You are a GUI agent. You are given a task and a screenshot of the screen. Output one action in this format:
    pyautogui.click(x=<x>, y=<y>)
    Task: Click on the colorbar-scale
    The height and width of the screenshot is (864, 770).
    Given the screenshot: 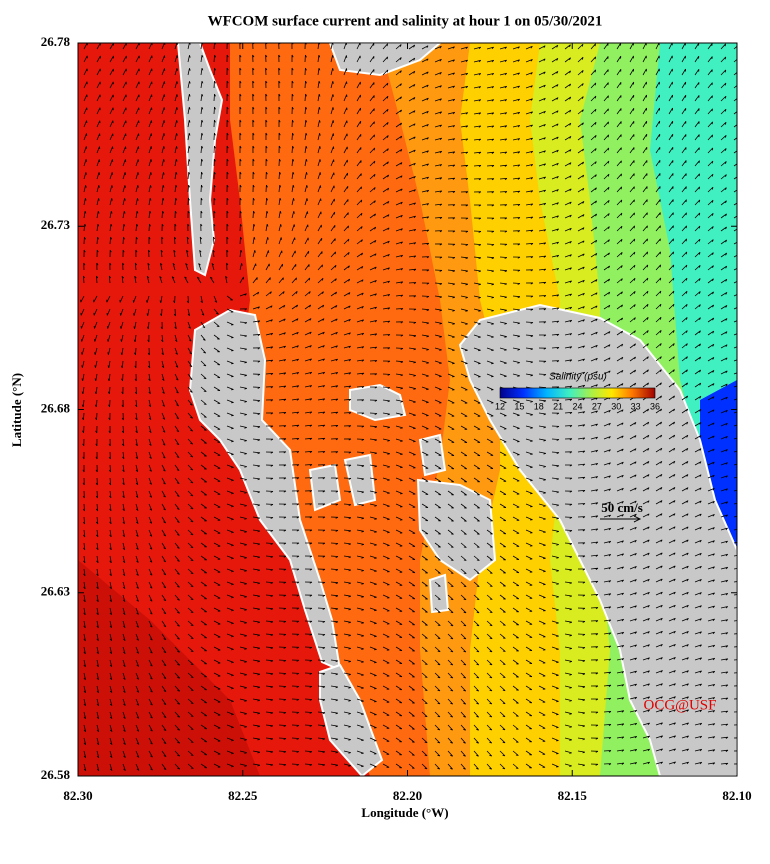 What is the action you would take?
    pyautogui.click(x=577, y=393)
    